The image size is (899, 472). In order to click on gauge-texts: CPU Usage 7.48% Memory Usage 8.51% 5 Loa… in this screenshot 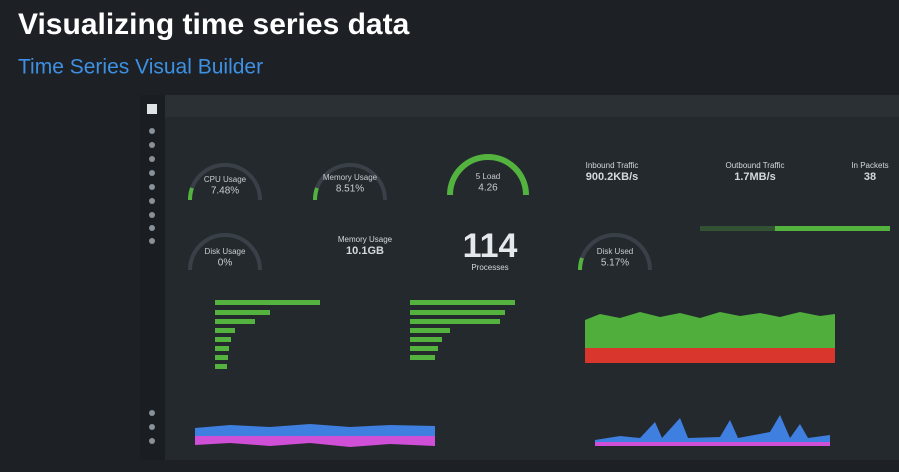, I will do `click(418, 220)`.